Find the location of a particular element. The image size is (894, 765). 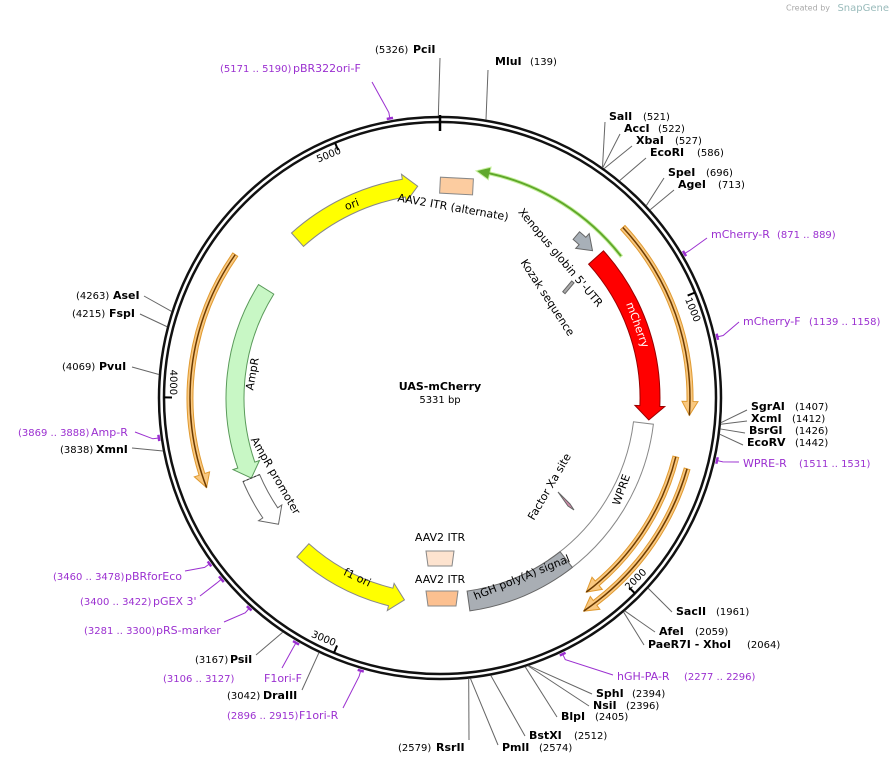

feature-factor-xa is located at coordinates (566, 501).